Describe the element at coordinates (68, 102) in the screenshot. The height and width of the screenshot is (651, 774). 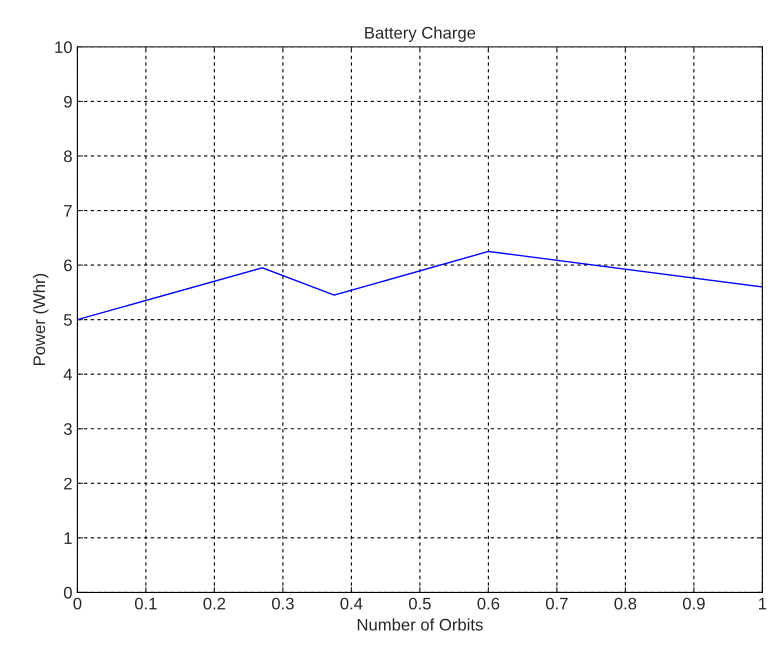
I see `y-tick-label: 9` at that location.